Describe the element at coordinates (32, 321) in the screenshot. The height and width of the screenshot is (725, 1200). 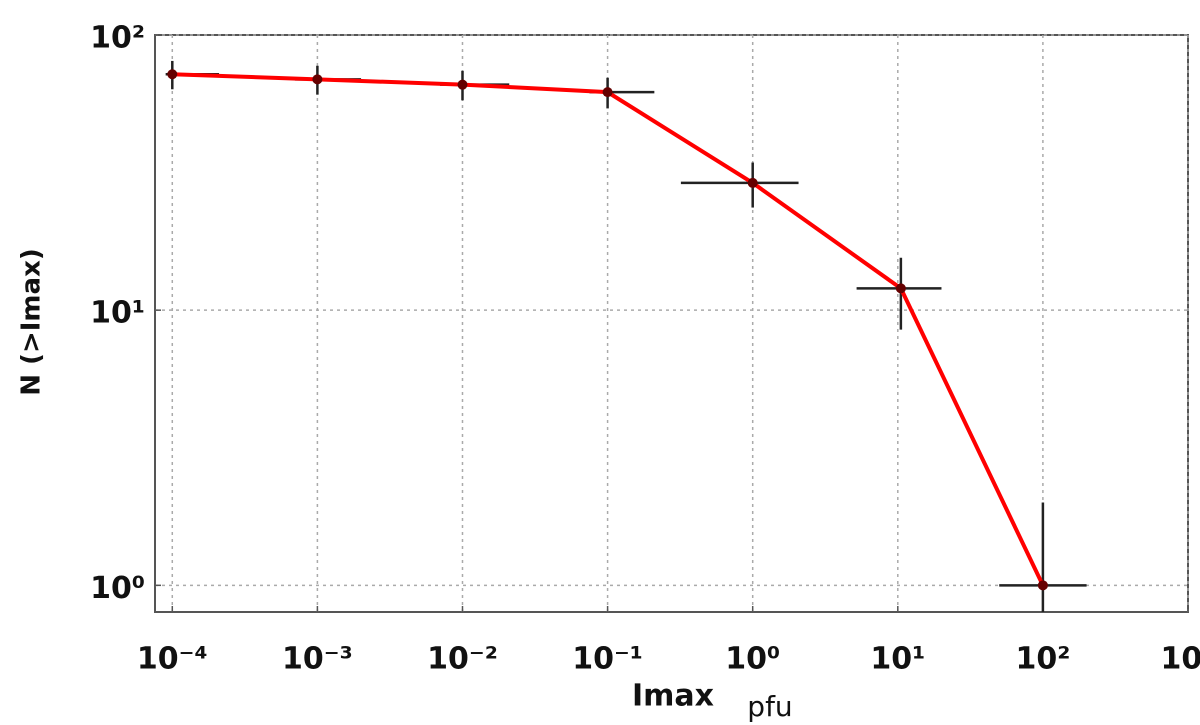
I see `y-axis-label: N (>Imax)` at that location.